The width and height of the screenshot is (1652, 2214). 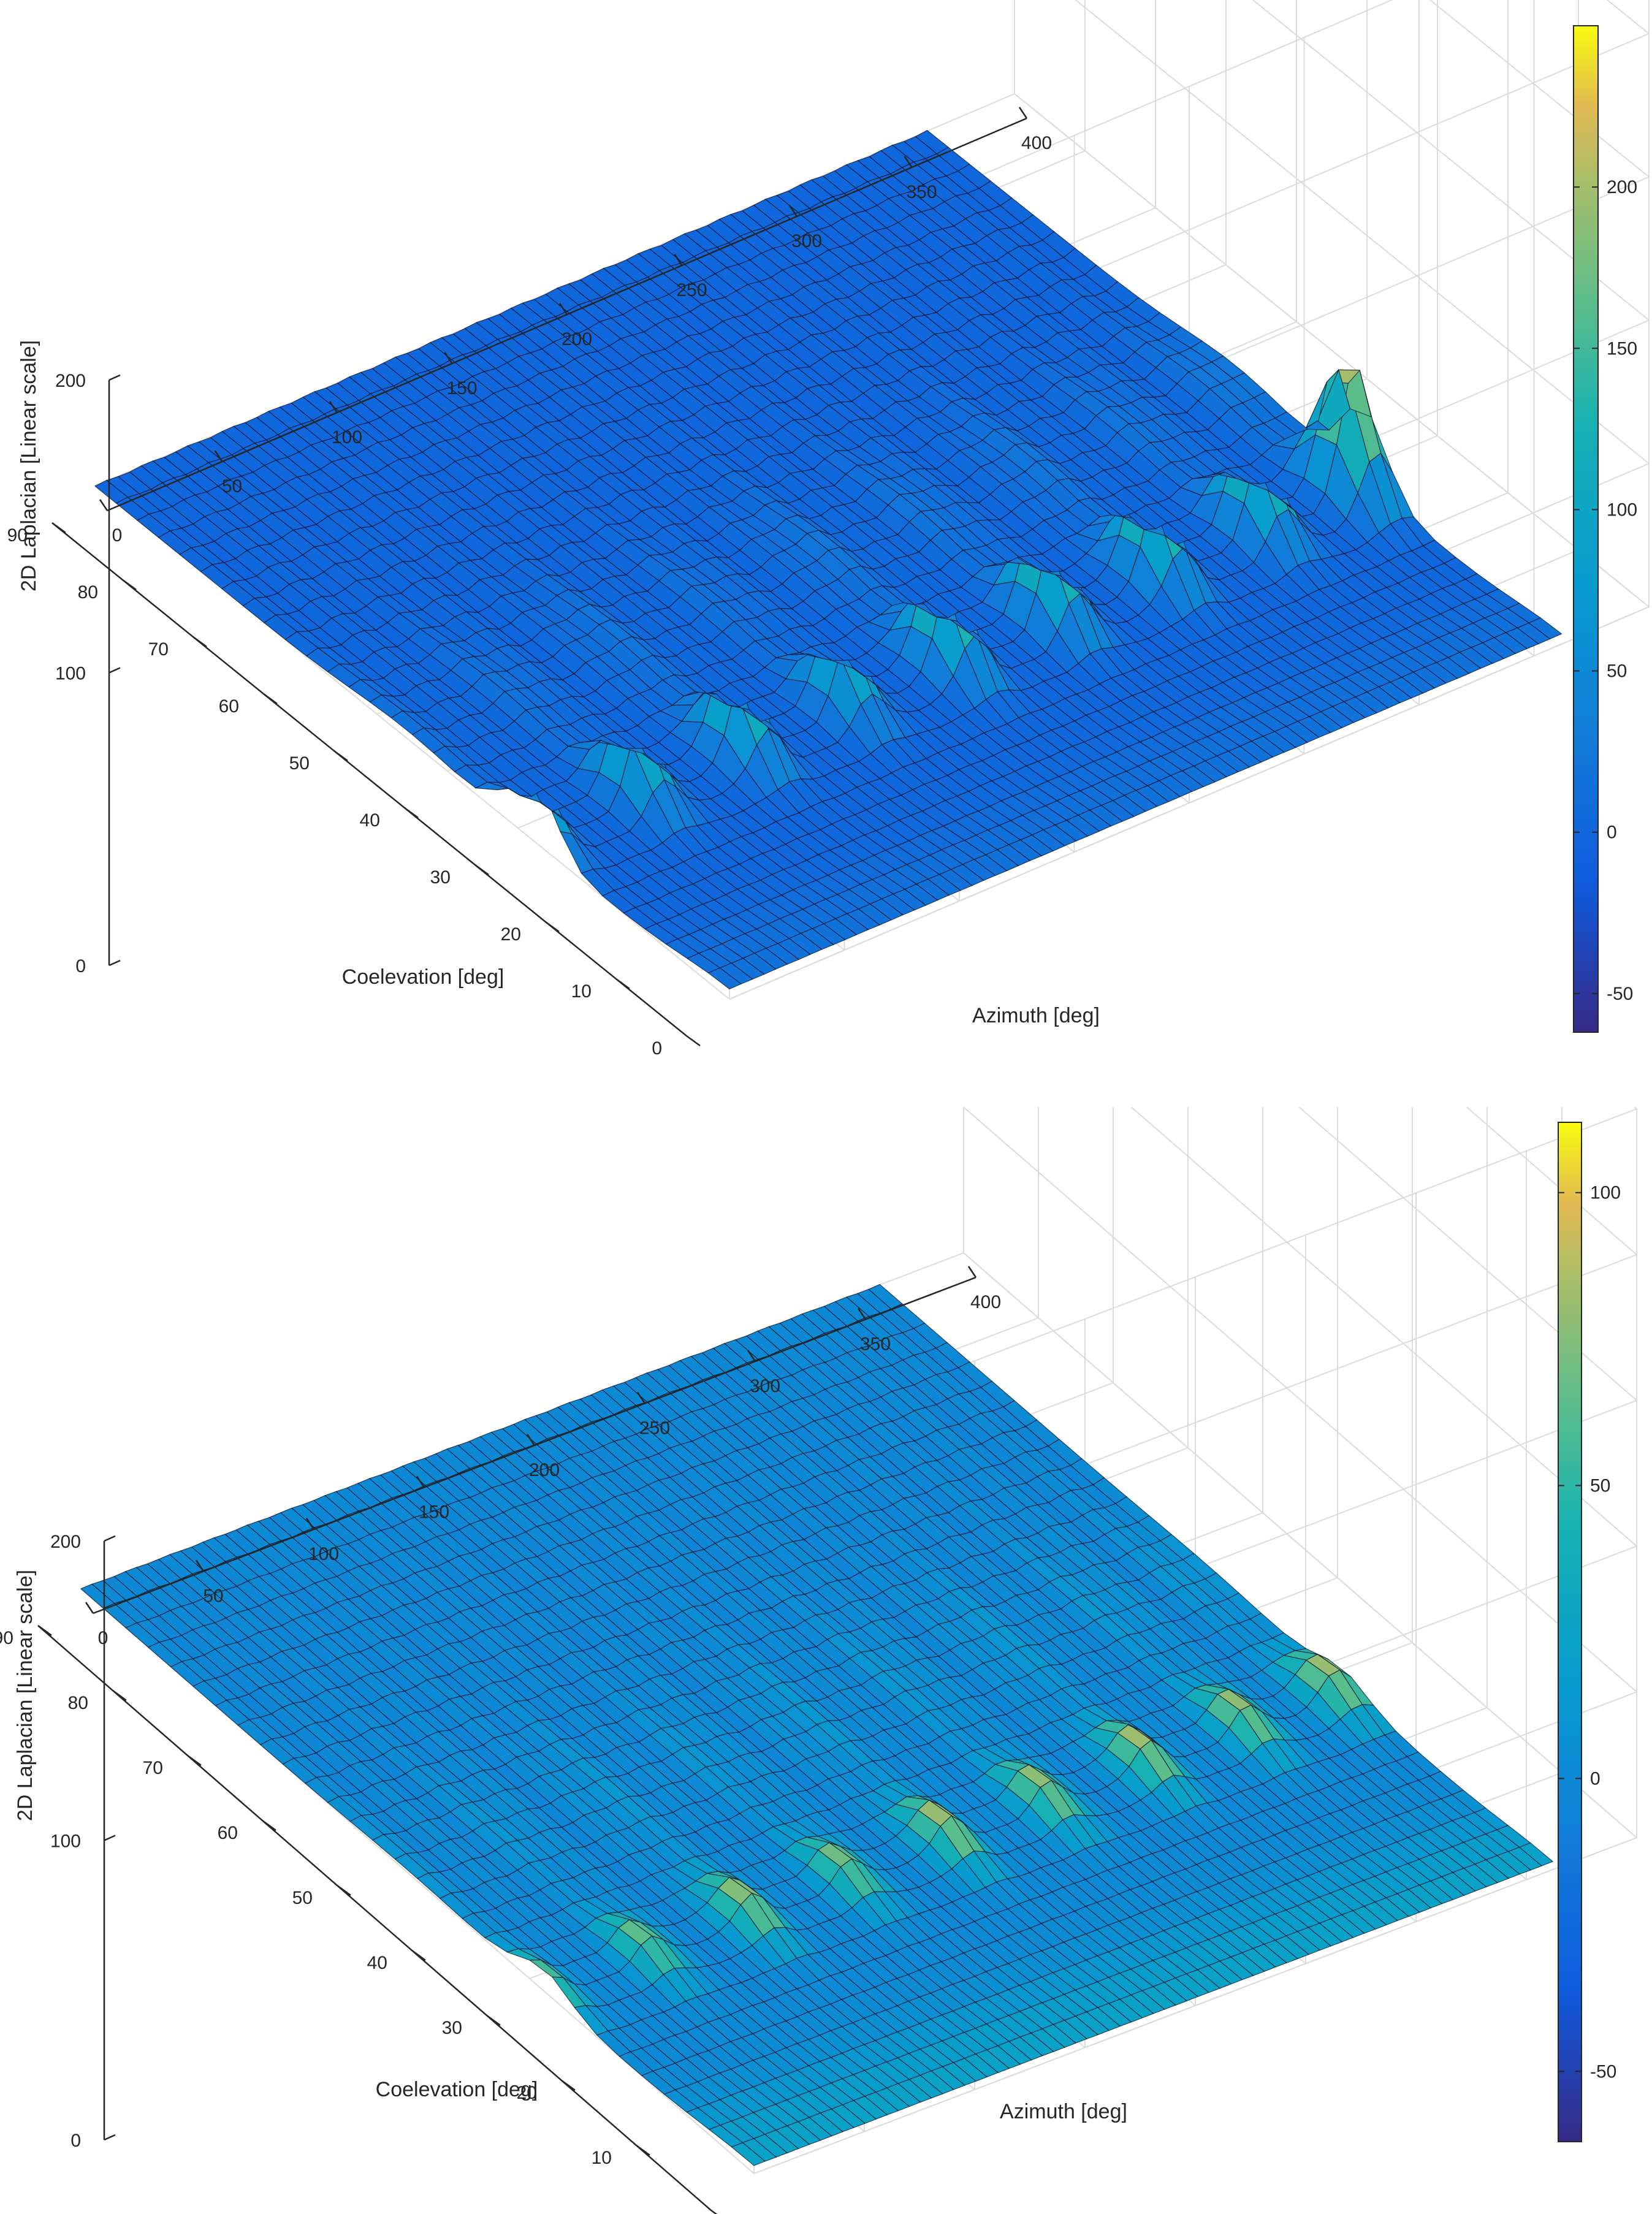 I want to click on colorbar-tick-label: 150, so click(x=1622, y=348).